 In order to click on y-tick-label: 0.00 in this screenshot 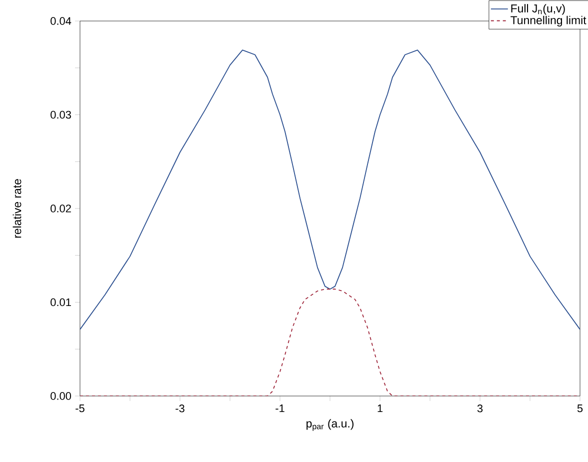, I will do `click(61, 396)`.